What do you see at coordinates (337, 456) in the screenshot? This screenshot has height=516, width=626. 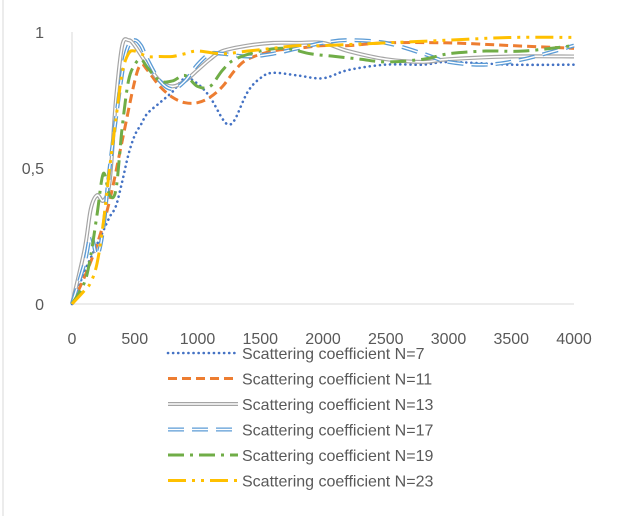 I see `legend-label: Scattering coefficient N=19` at bounding box center [337, 456].